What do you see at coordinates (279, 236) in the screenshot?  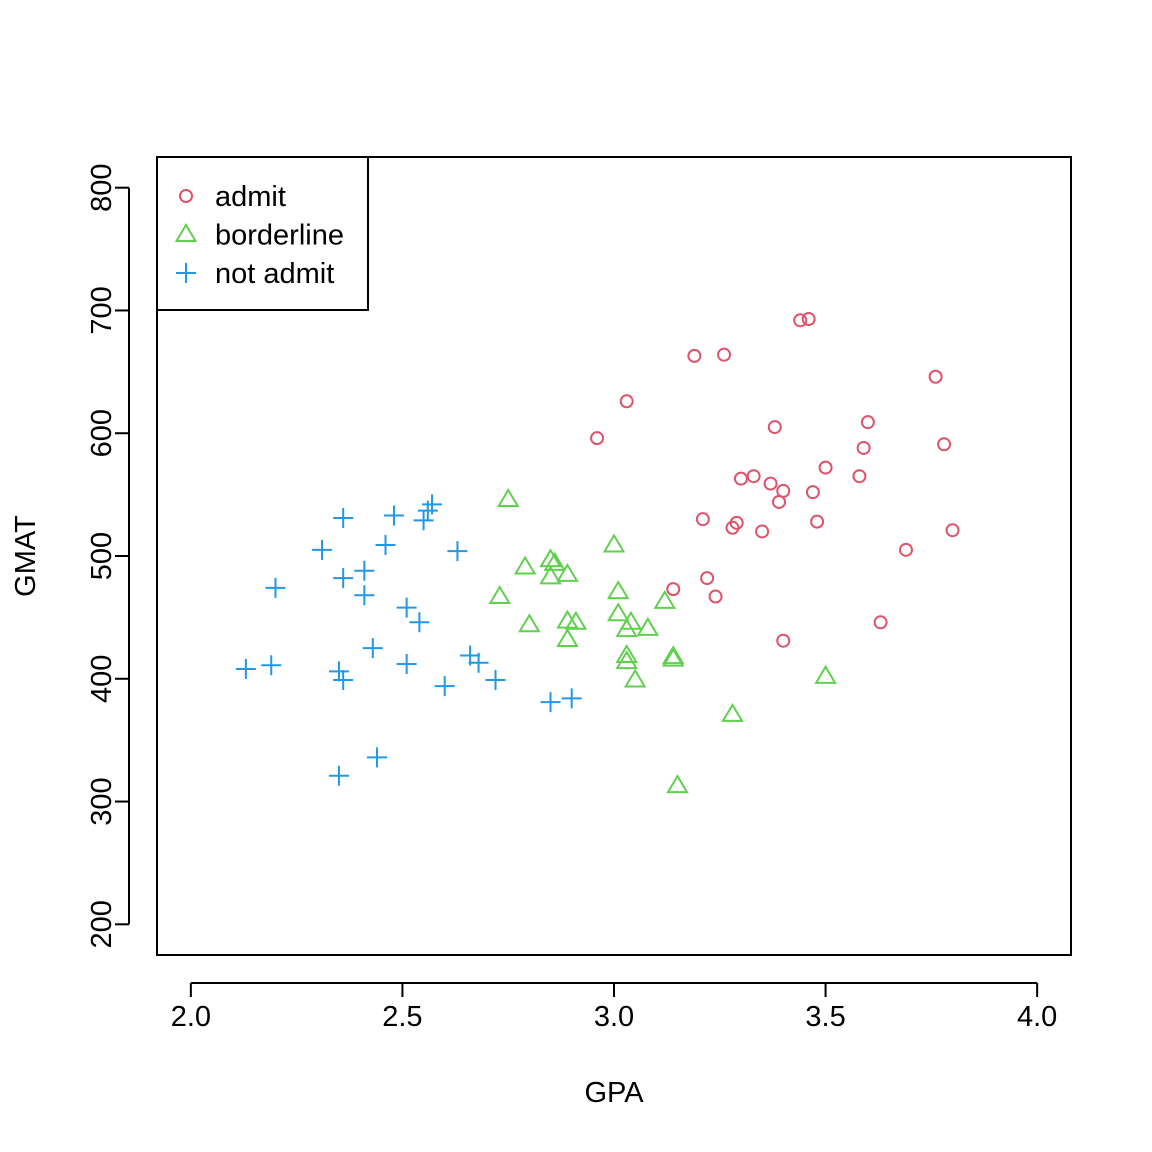 I see `legend-label-borderline: borderline` at bounding box center [279, 236].